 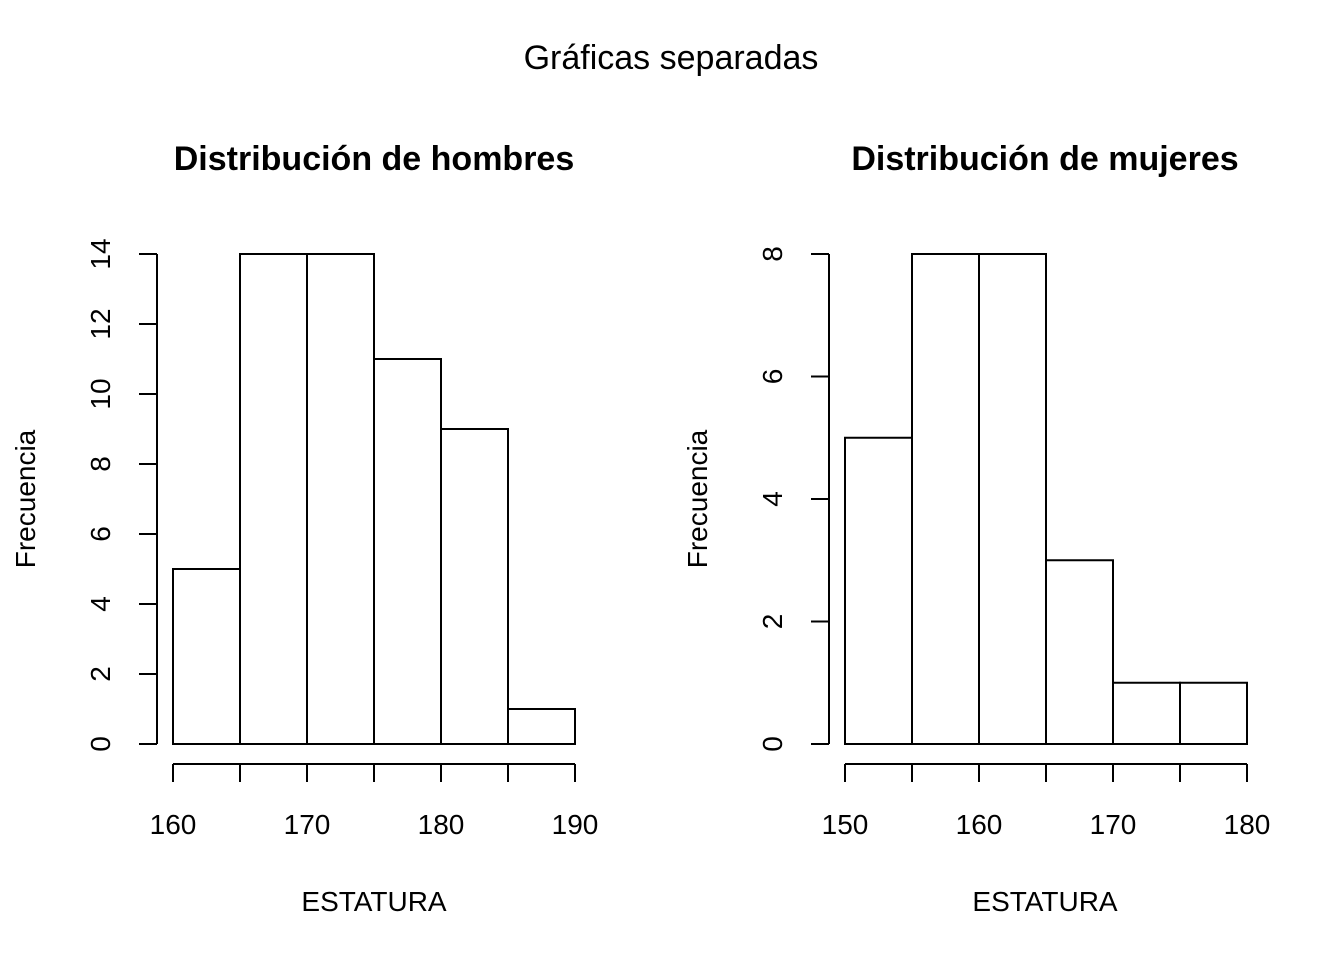 I want to click on y-axis-label-women: Frecuencia, so click(x=697, y=498).